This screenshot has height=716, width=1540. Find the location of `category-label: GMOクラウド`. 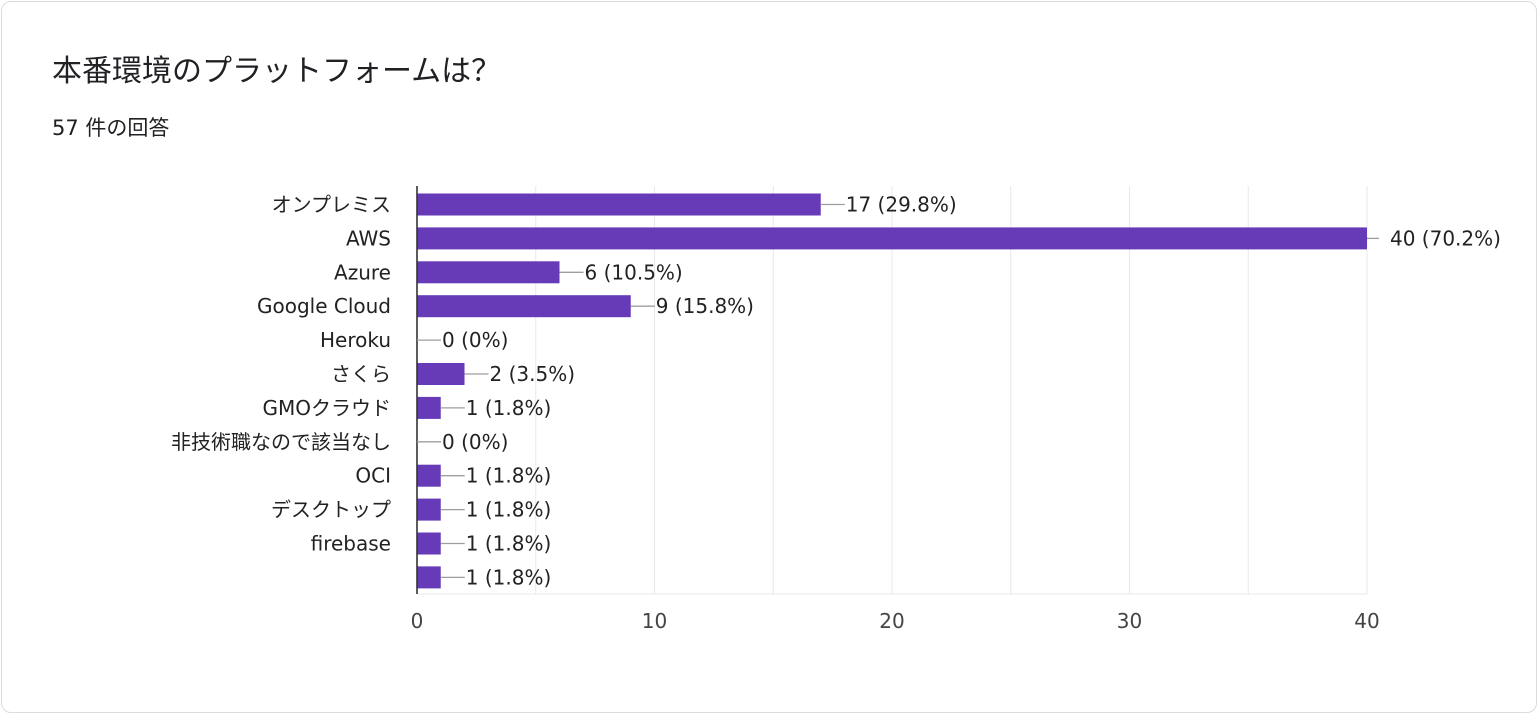

category-label: GMOクラウド is located at coordinates (327, 408).